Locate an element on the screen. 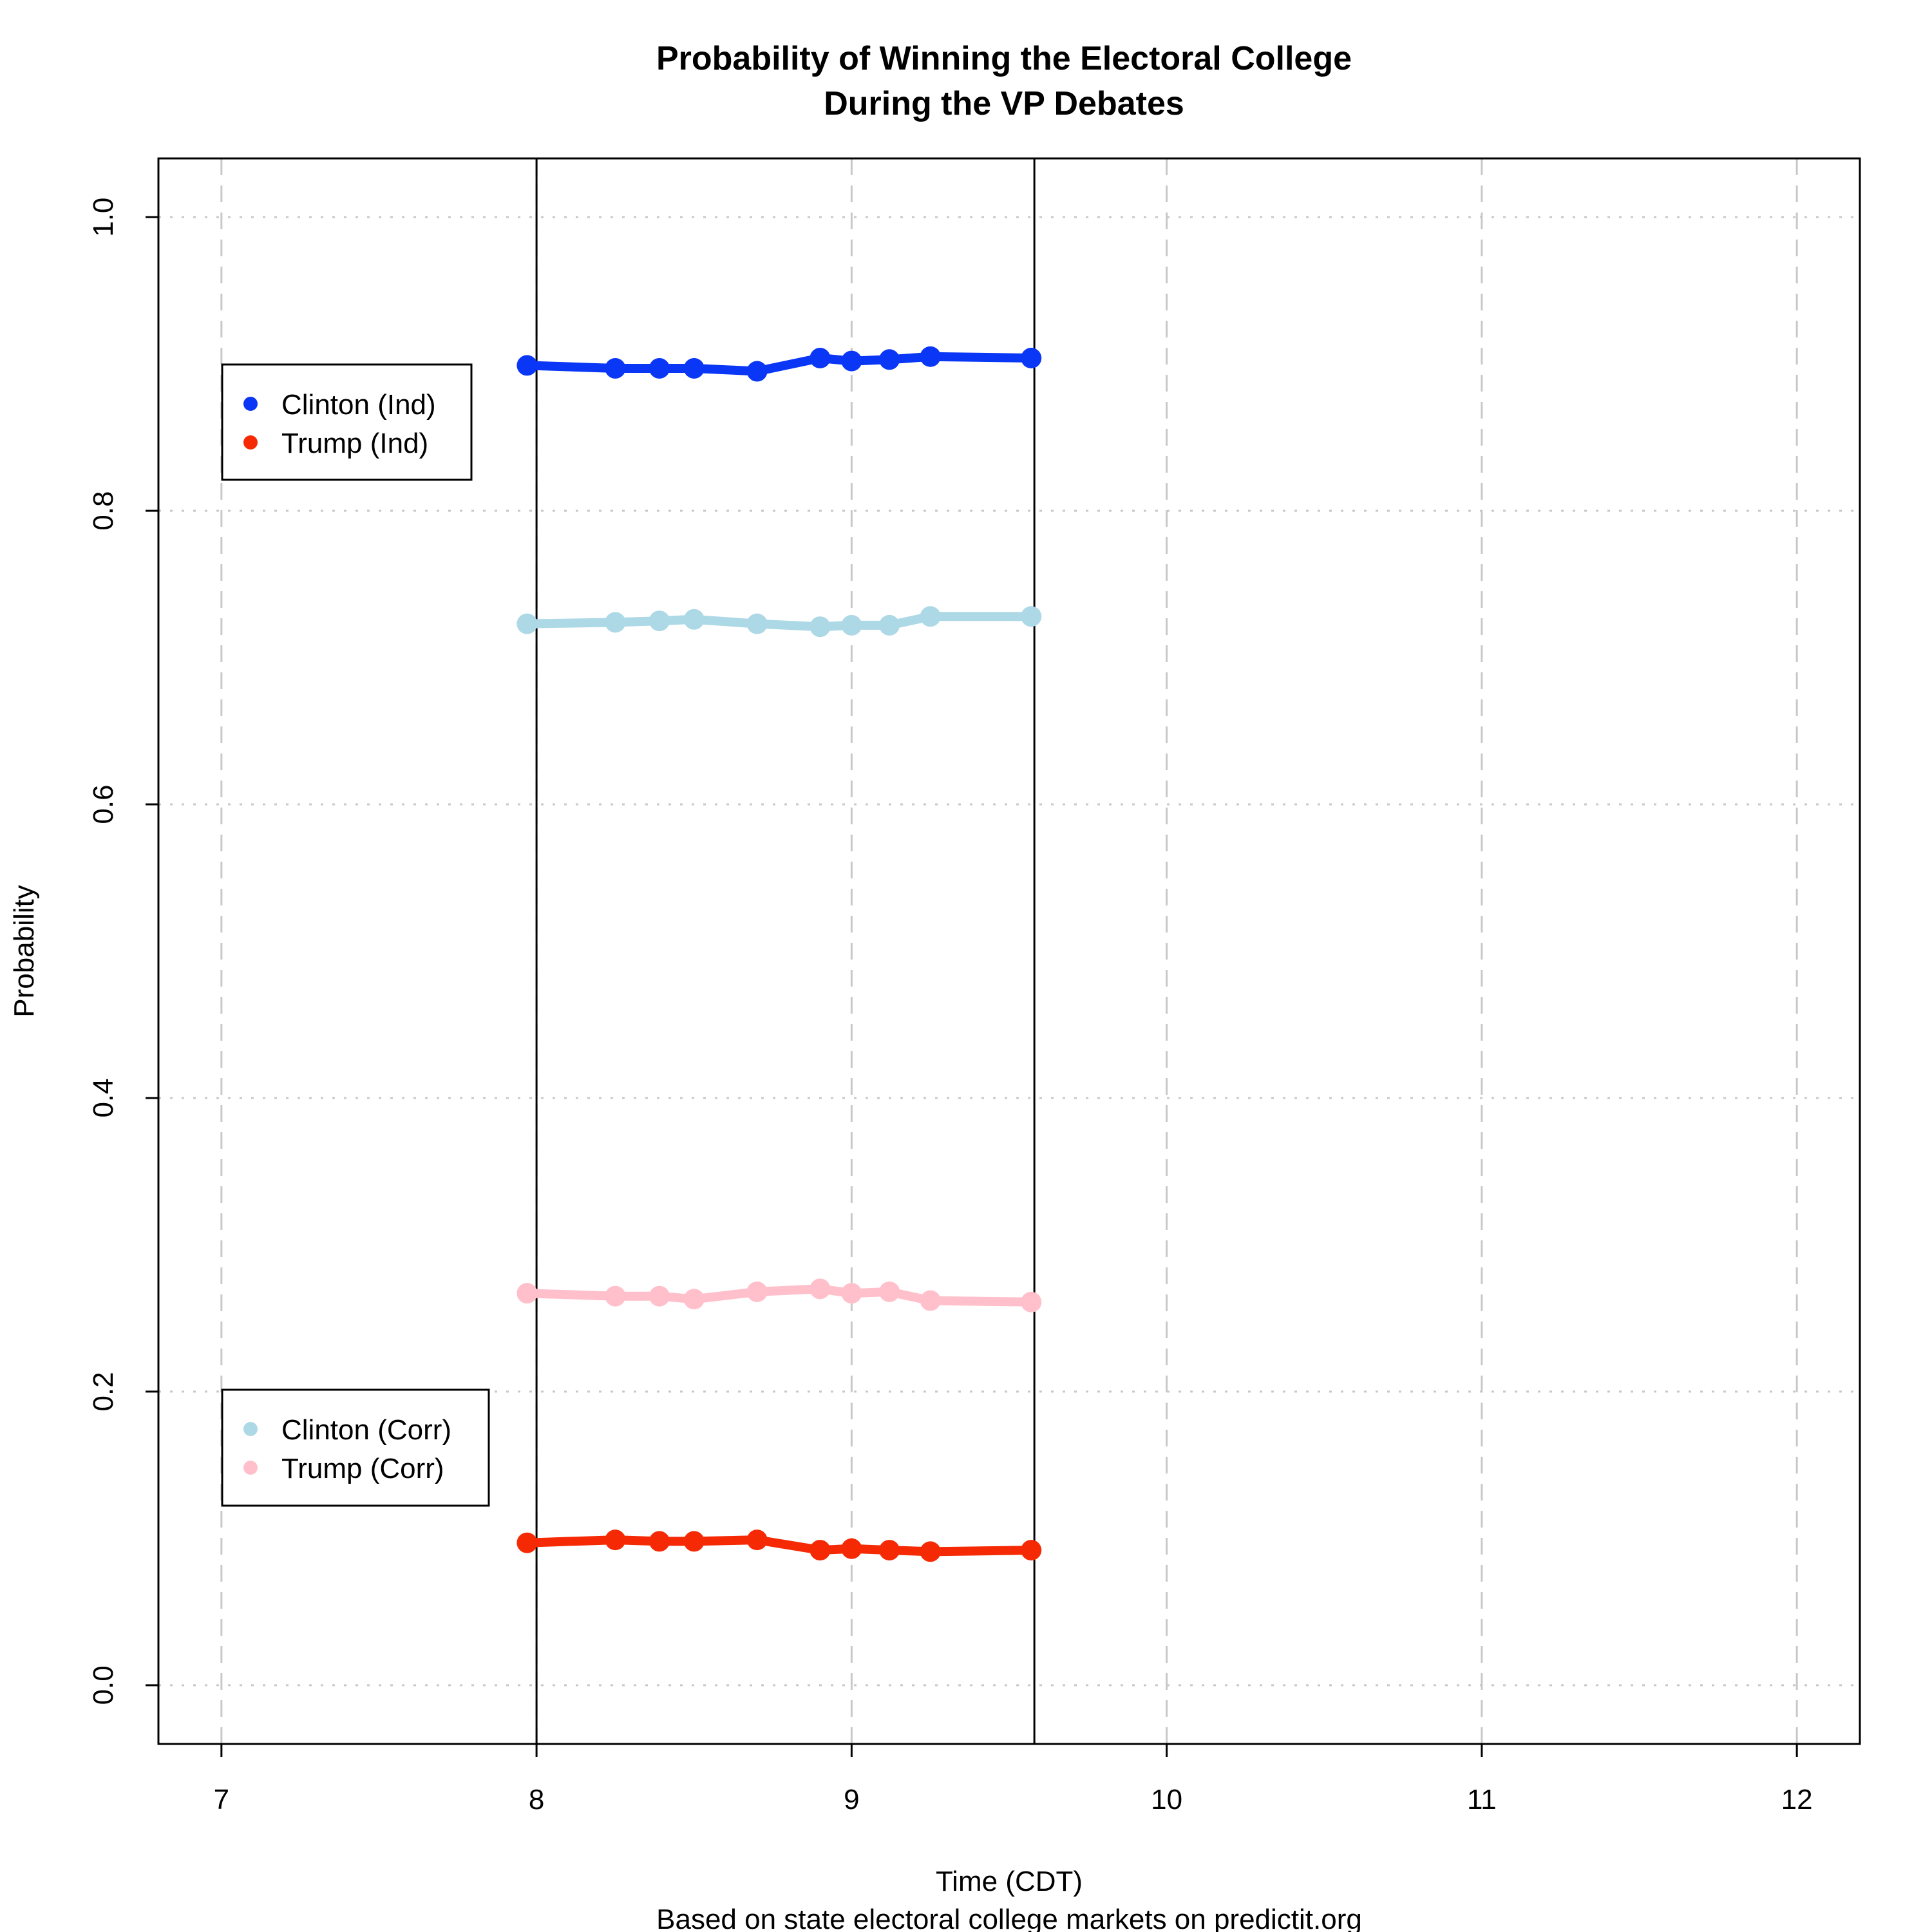 The height and width of the screenshot is (1932, 1932). x-tick-label: 8 is located at coordinates (537, 1799).